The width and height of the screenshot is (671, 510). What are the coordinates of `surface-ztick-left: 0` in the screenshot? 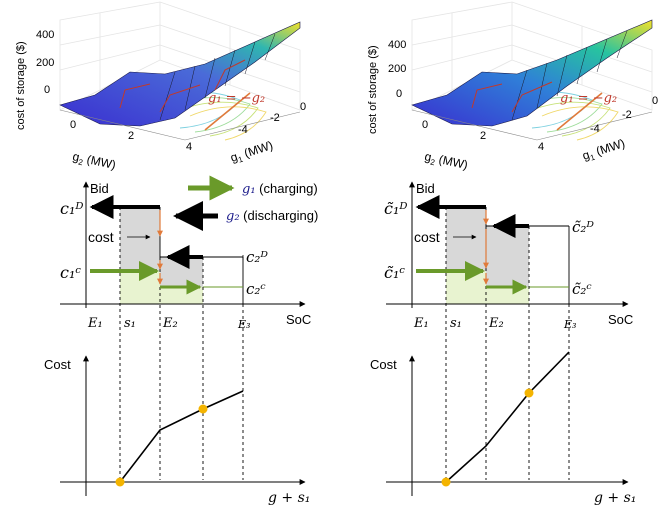 It's located at (47, 90).